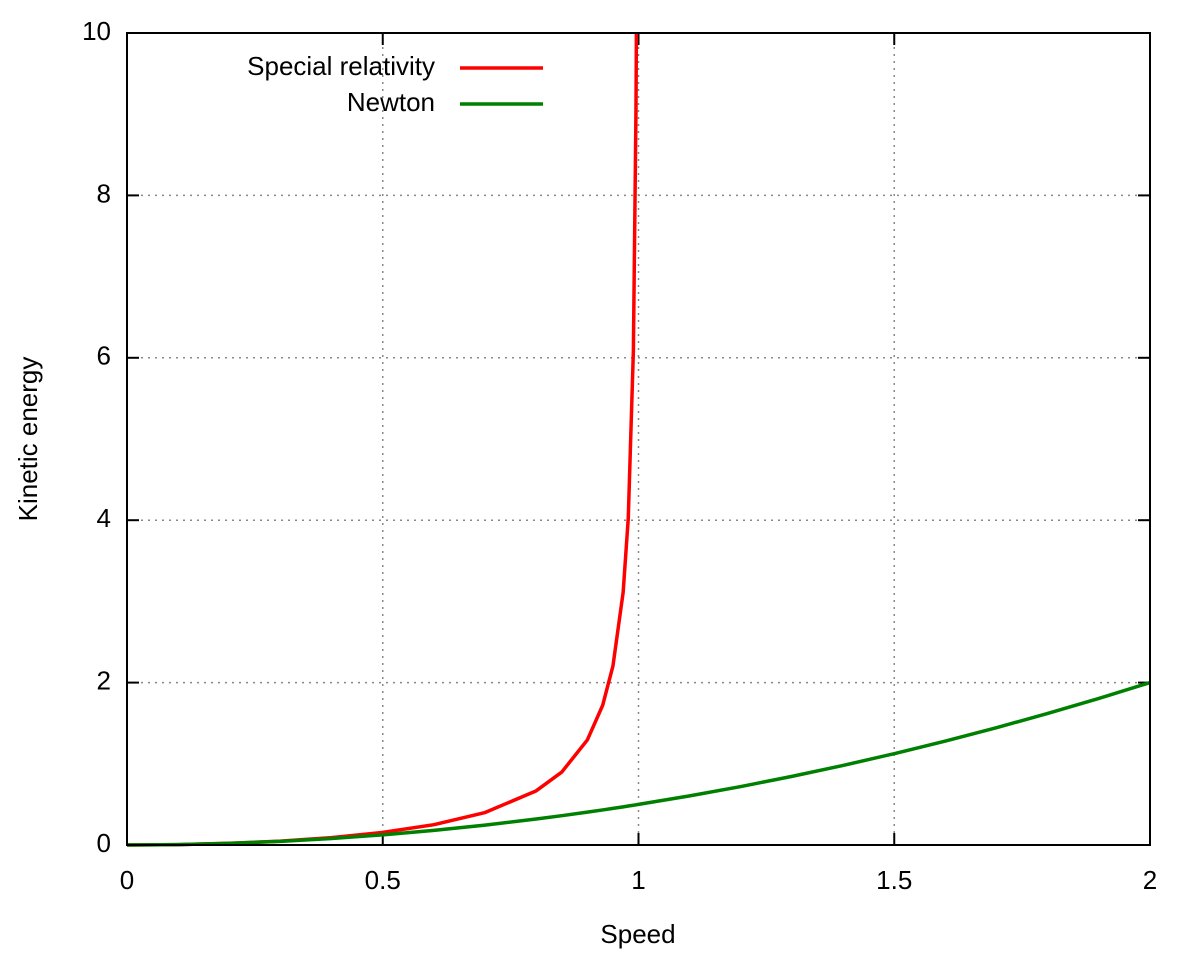 Image resolution: width=1200 pixels, height=960 pixels. I want to click on x-tick-label: 2, so click(1150, 880).